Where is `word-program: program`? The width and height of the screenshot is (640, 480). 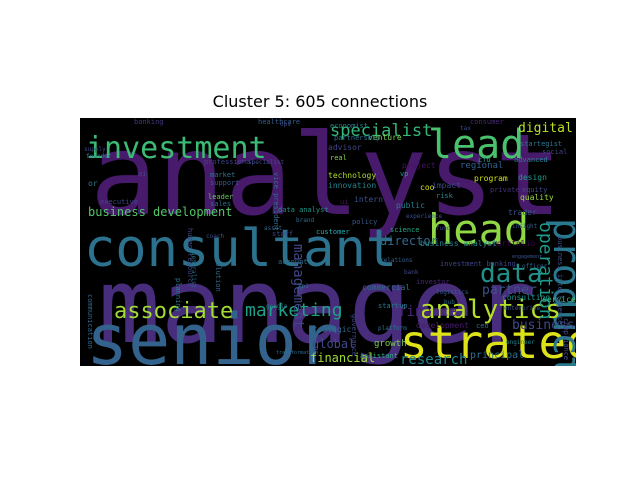 word-program: program is located at coordinates (491, 178).